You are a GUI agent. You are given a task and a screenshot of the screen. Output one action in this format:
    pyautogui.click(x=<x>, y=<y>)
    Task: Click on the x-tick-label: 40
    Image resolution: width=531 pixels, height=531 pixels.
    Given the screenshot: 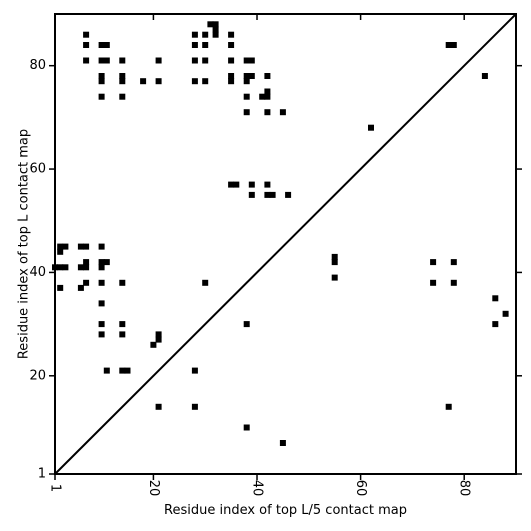 What is the action you would take?
    pyautogui.click(x=257, y=488)
    